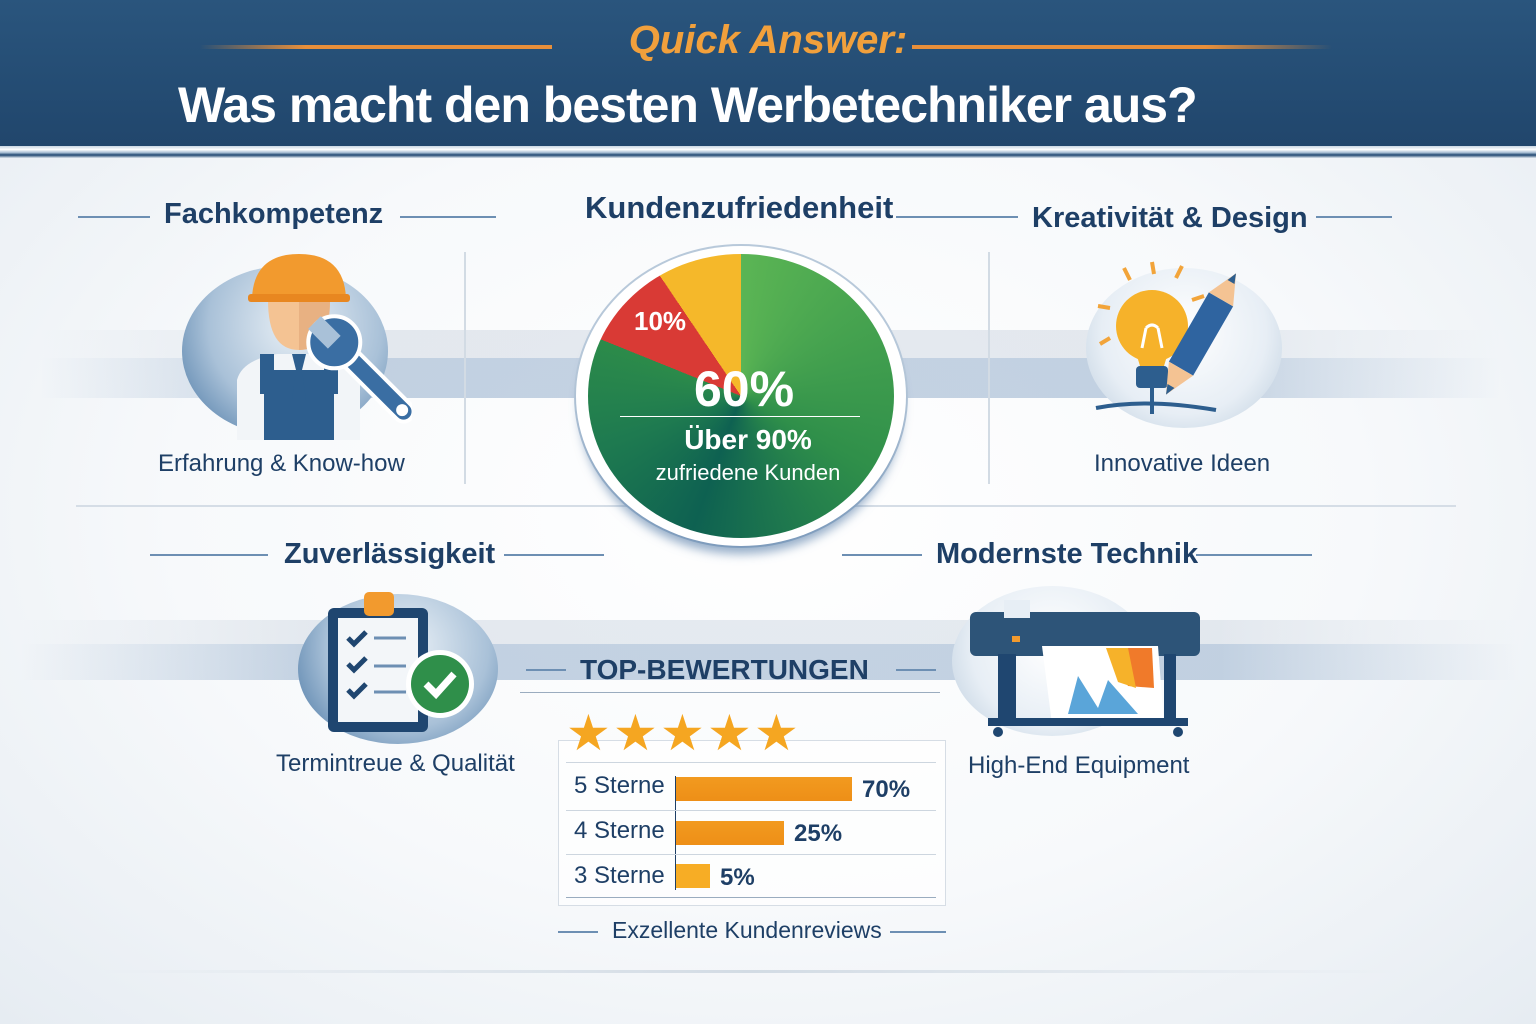  Describe the element at coordinates (1076, 661) in the screenshot. I see `large-format-printer-icon` at that location.